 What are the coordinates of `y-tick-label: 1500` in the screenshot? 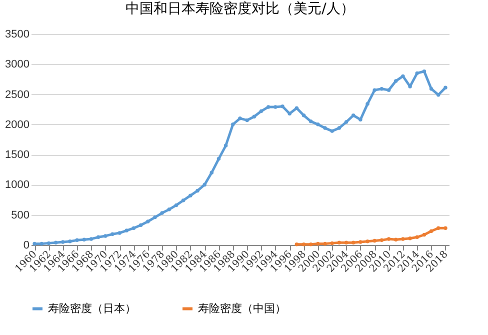 It's located at (17, 155).